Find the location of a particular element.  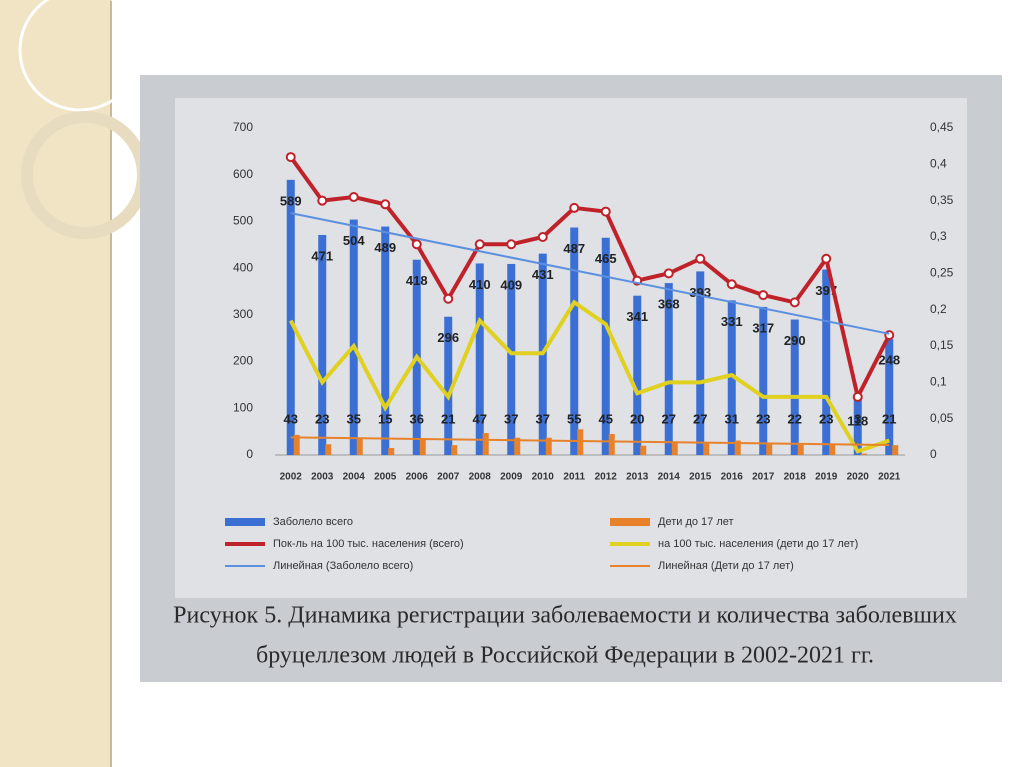

y2-tick-label: 0,2 is located at coordinates (938, 309).